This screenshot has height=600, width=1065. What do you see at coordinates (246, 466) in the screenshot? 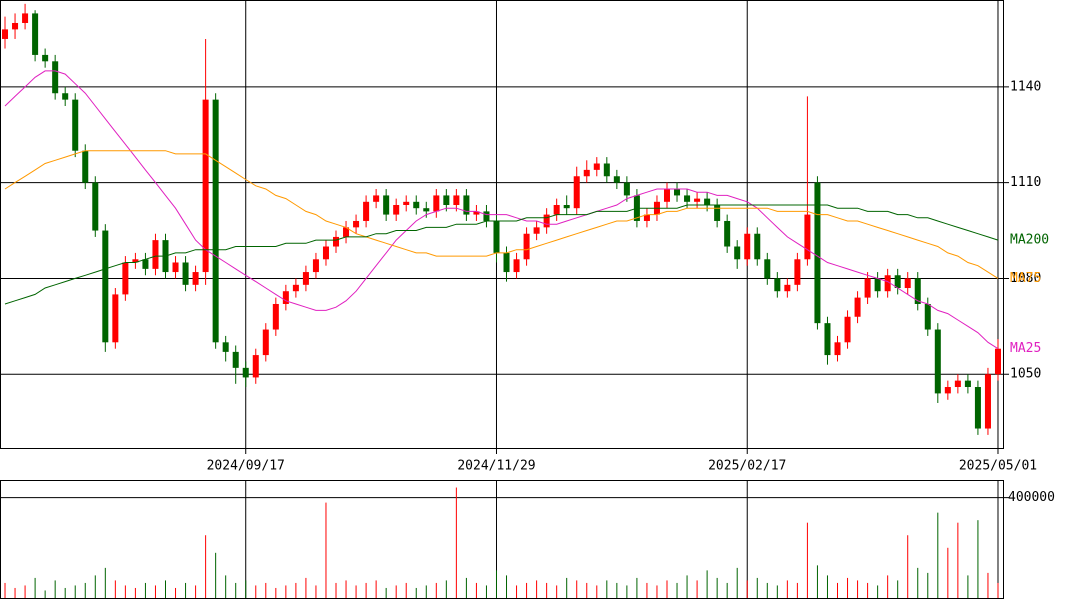
I see `x-tick-label: 2024/09/17` at bounding box center [246, 466].